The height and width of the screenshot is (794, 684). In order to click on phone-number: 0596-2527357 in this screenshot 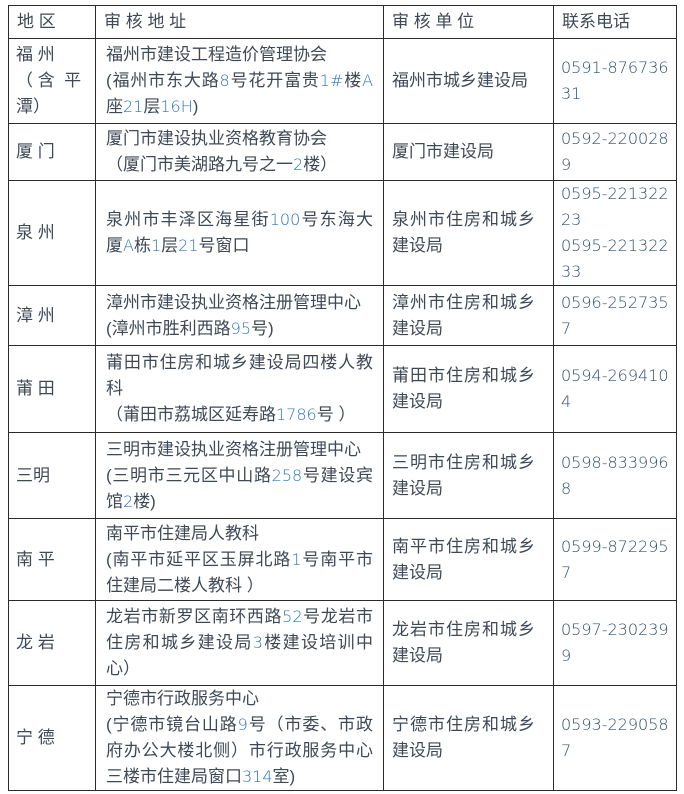, I will do `click(615, 315)`.